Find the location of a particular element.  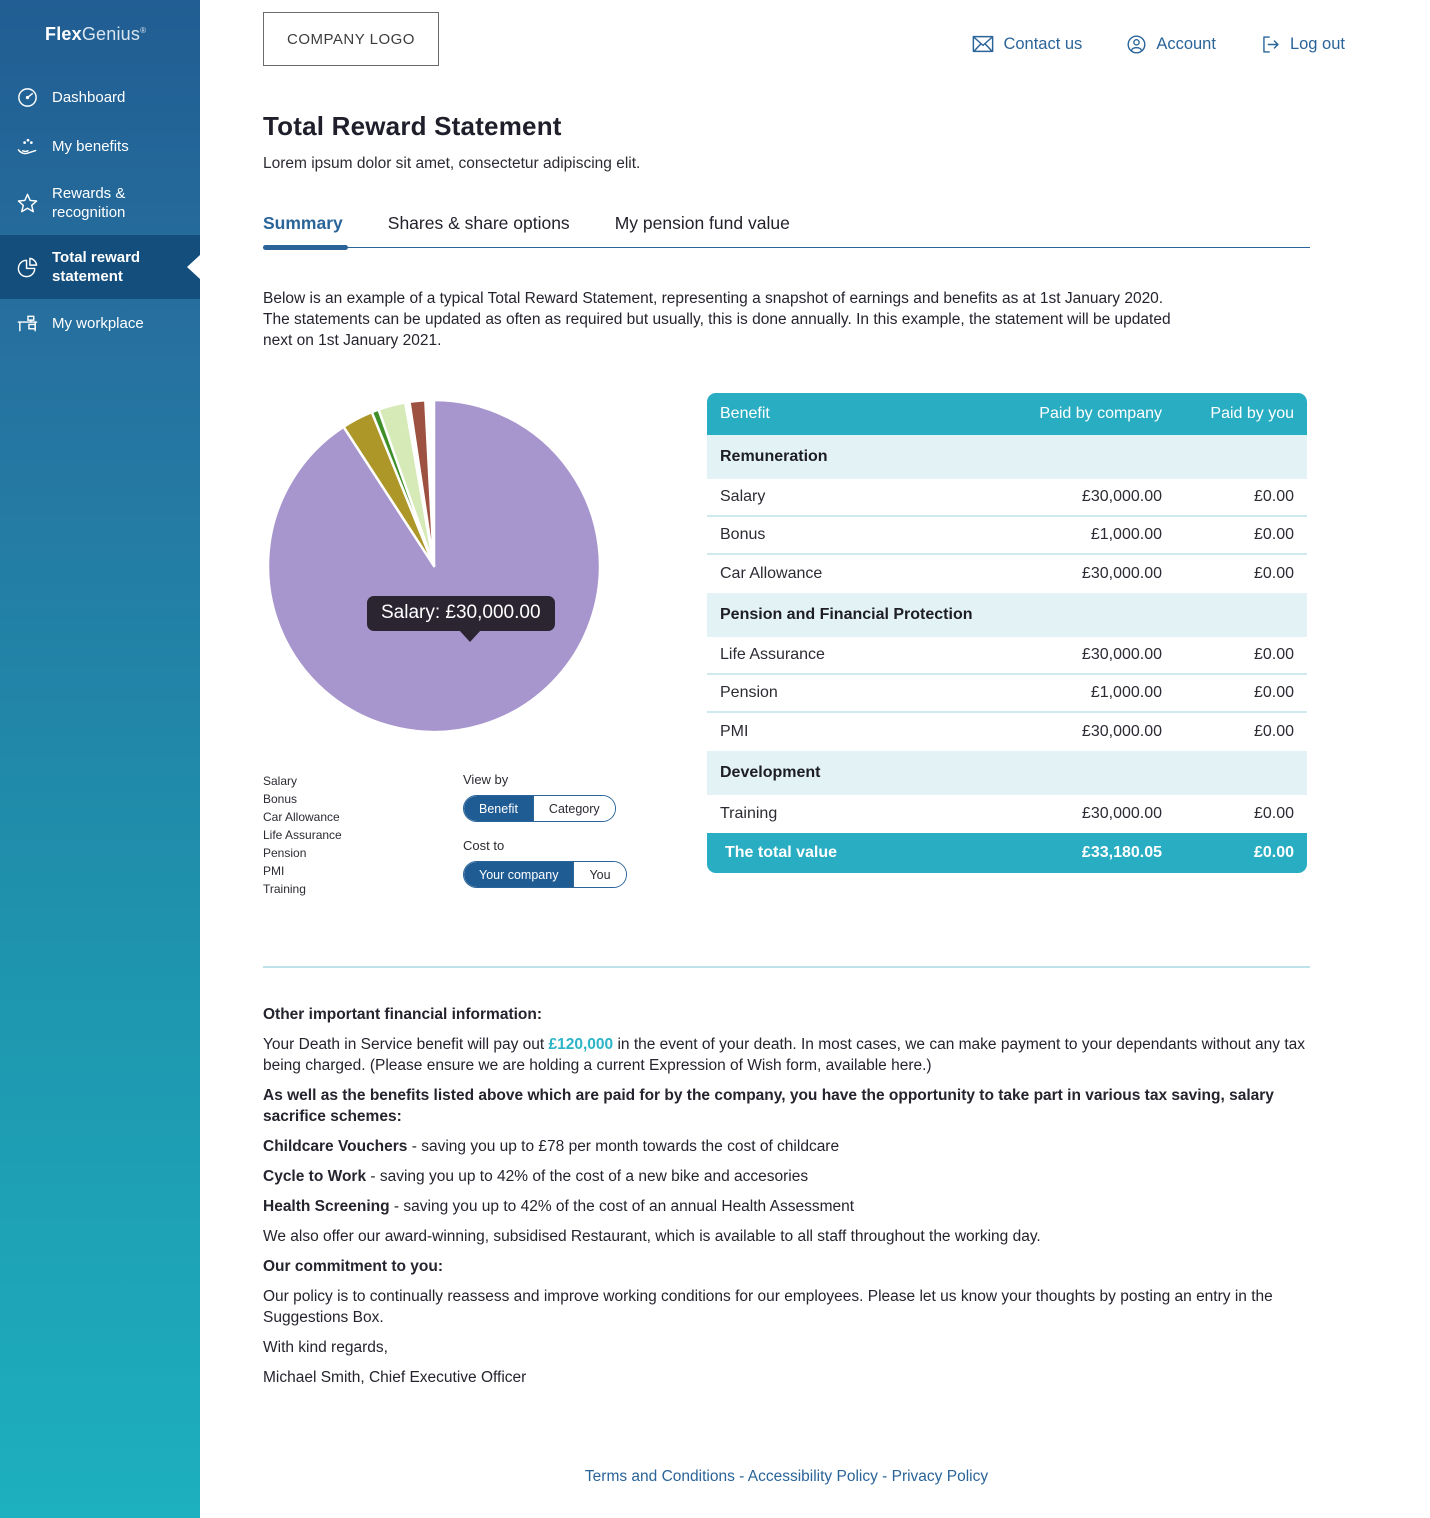

header-paid-by-company: Paid by company is located at coordinates (1100, 413).